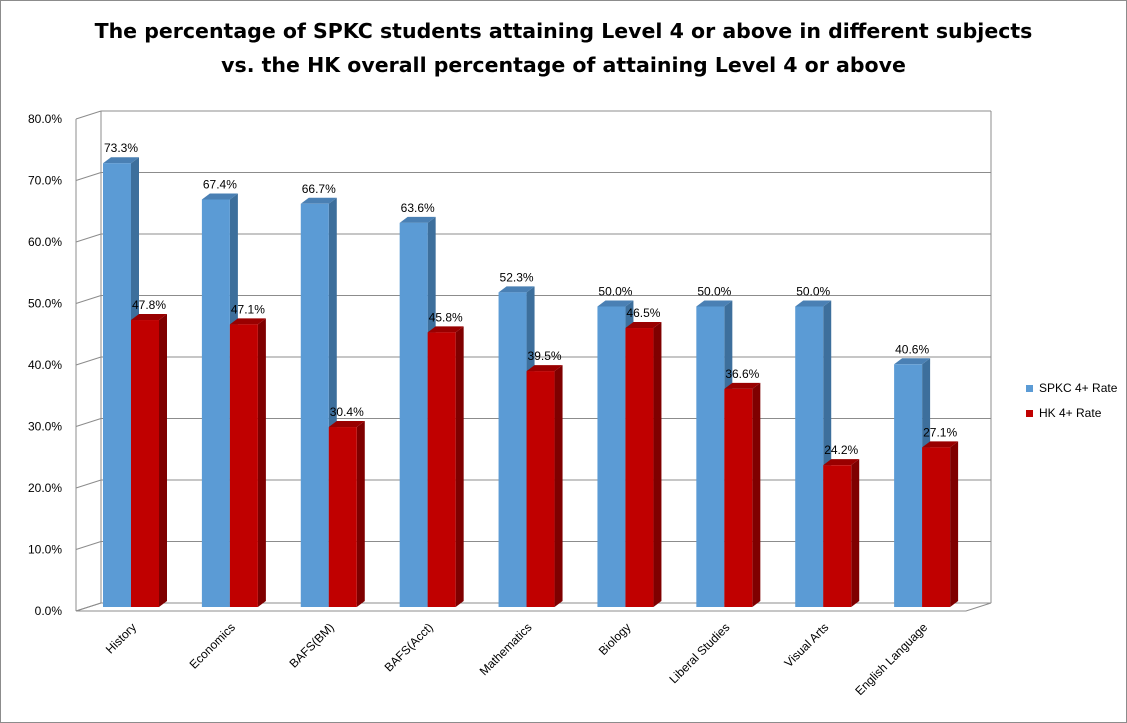  I want to click on x-tick-label: History, so click(121, 638).